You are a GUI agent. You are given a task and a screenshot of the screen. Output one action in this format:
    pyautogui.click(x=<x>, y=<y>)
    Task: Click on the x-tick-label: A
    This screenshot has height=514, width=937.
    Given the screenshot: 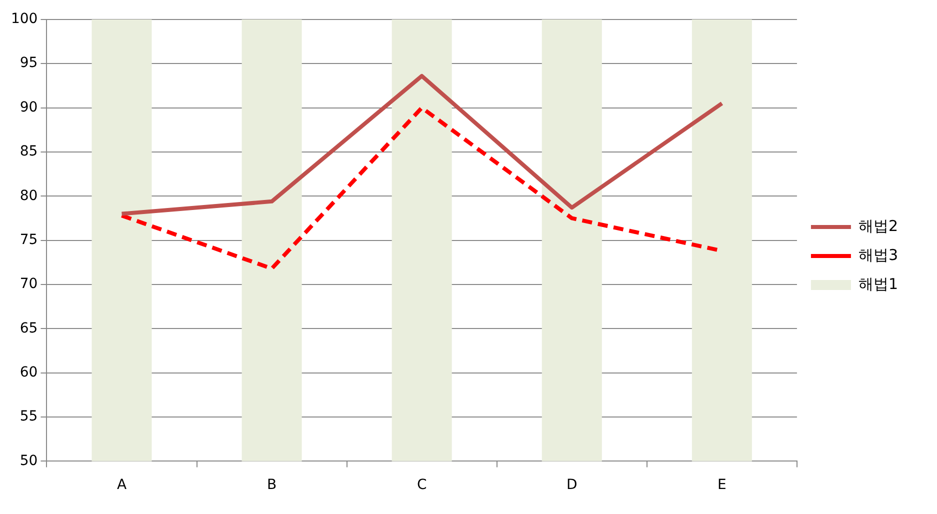 What is the action you would take?
    pyautogui.click(x=121, y=485)
    